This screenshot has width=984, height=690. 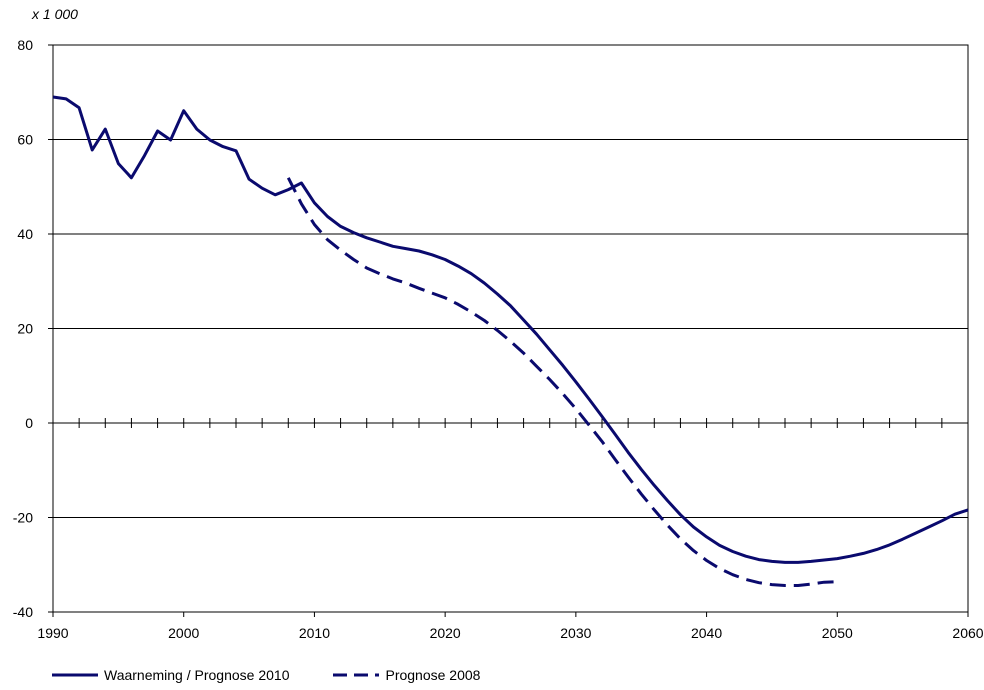 What do you see at coordinates (25, 140) in the screenshot?
I see `y-tick-label: 60` at bounding box center [25, 140].